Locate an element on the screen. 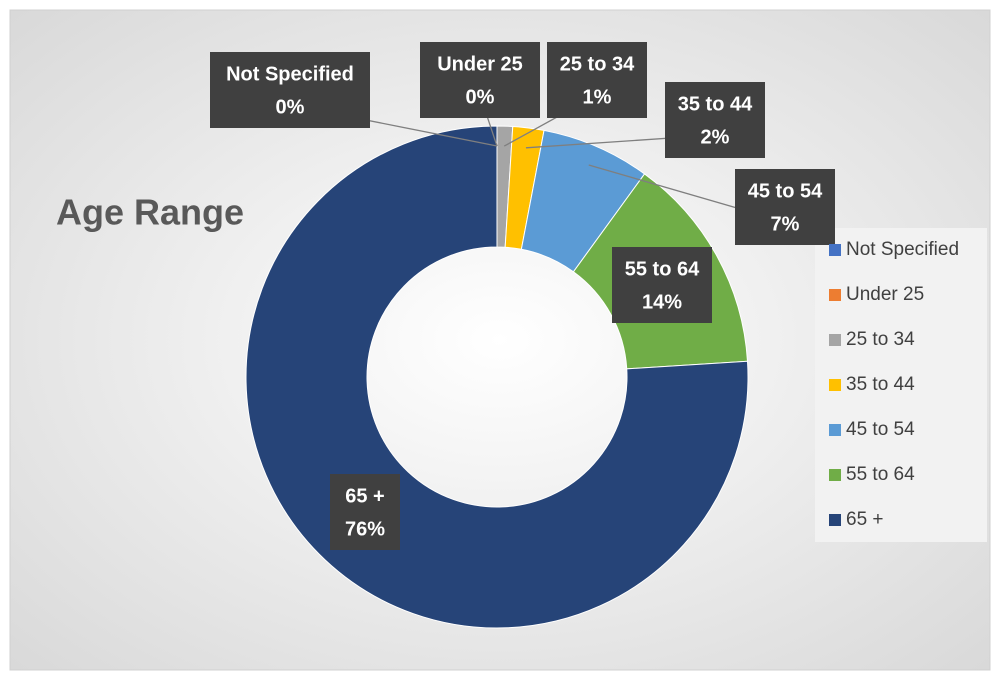  legend-label: 55 to 64 is located at coordinates (880, 474).